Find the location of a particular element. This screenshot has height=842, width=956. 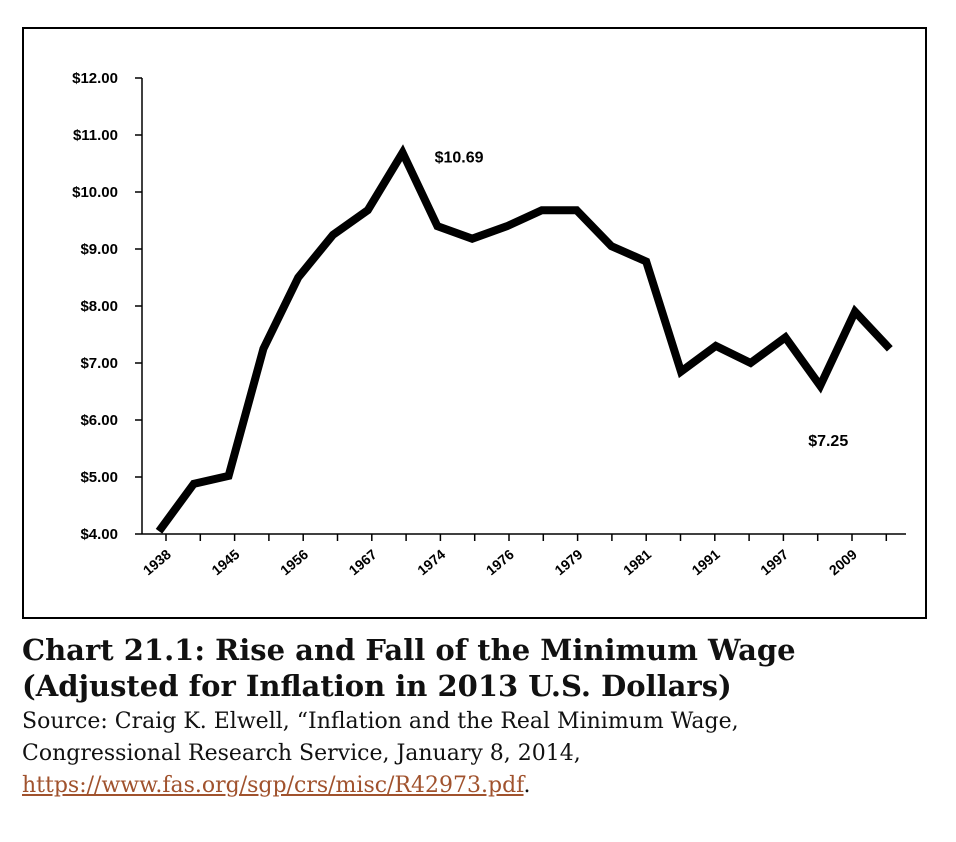

y-tick-label: $5.00 is located at coordinates (99, 477).